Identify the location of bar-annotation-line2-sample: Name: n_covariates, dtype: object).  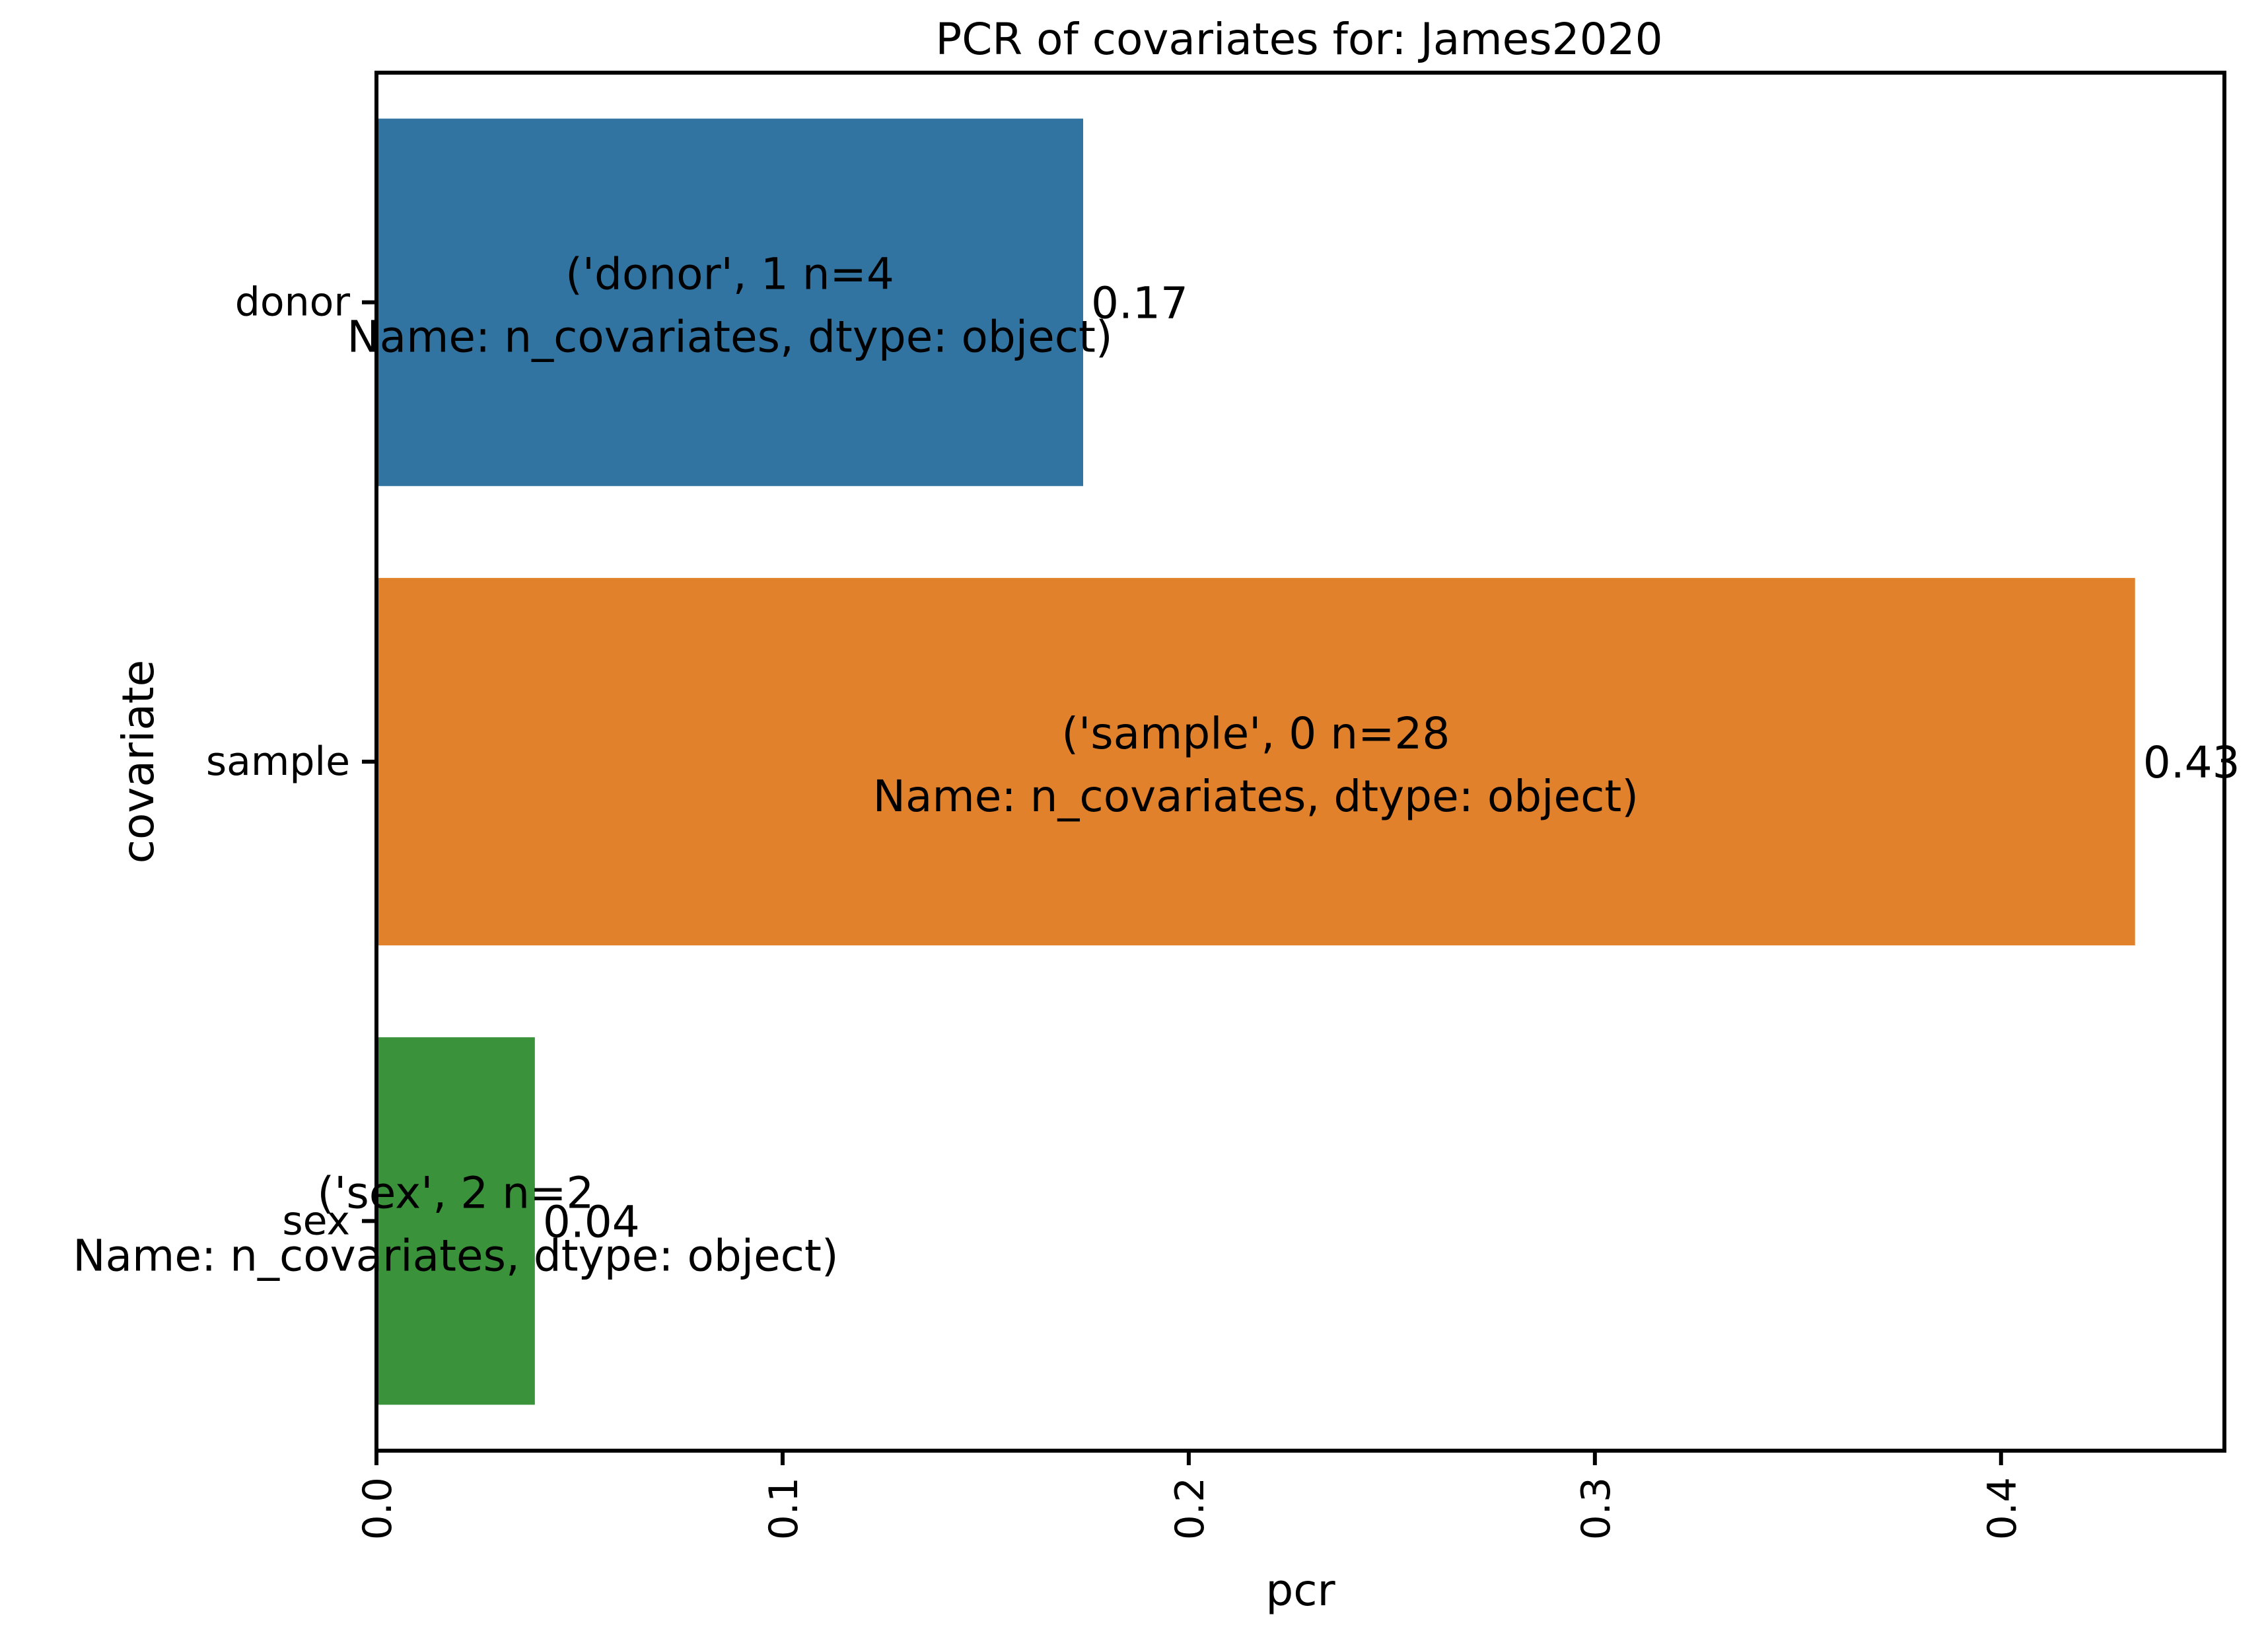
(1256, 796).